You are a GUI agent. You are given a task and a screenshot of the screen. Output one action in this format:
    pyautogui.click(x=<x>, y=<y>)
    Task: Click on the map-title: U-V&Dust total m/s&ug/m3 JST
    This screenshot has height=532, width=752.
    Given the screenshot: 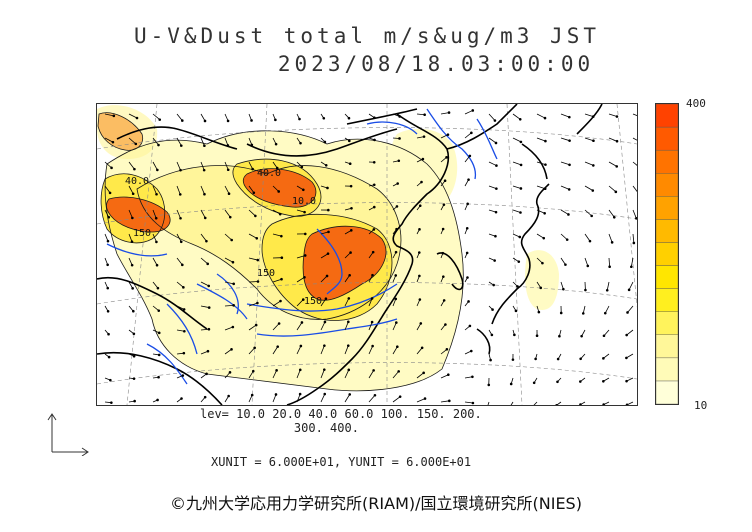 What is the action you would take?
    pyautogui.click(x=366, y=36)
    